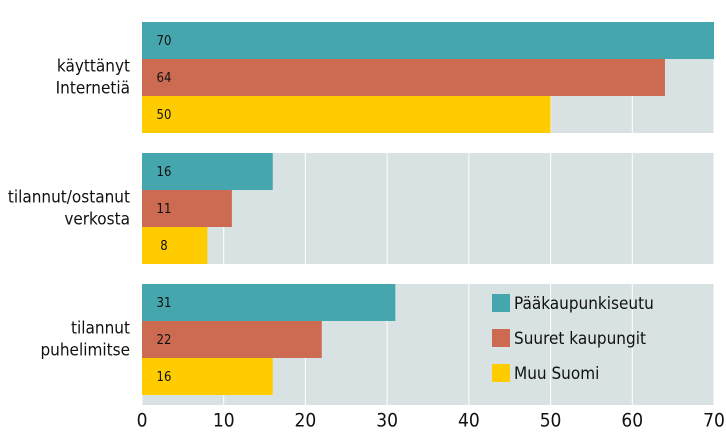  I want to click on value-label: 31, so click(164, 303).